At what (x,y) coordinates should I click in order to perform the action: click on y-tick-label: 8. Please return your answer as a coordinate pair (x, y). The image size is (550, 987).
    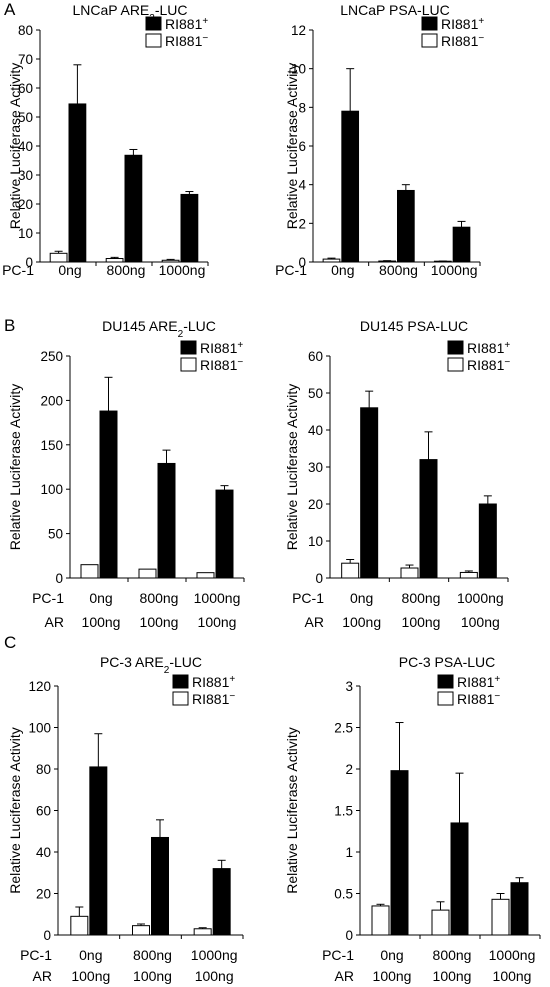
    Looking at the image, I should click on (302, 107).